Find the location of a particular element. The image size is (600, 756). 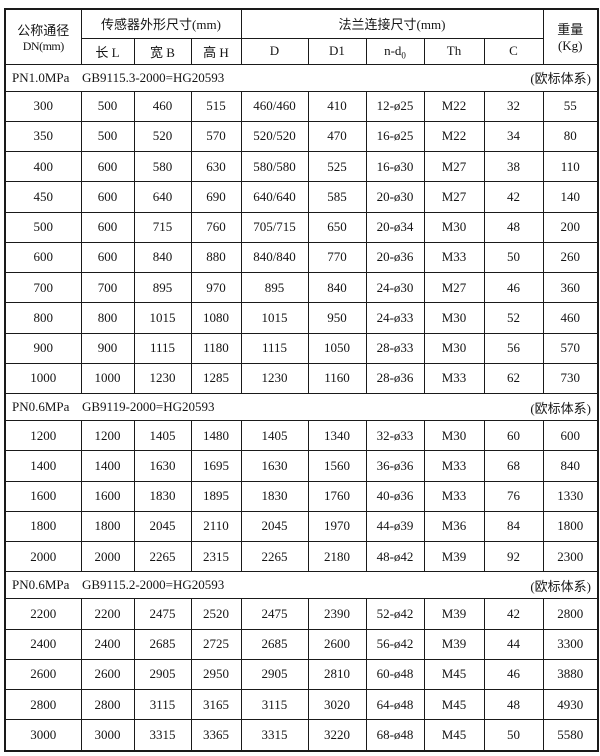

header-nominal-diameter-dn: DN(mm) is located at coordinates (43, 45).